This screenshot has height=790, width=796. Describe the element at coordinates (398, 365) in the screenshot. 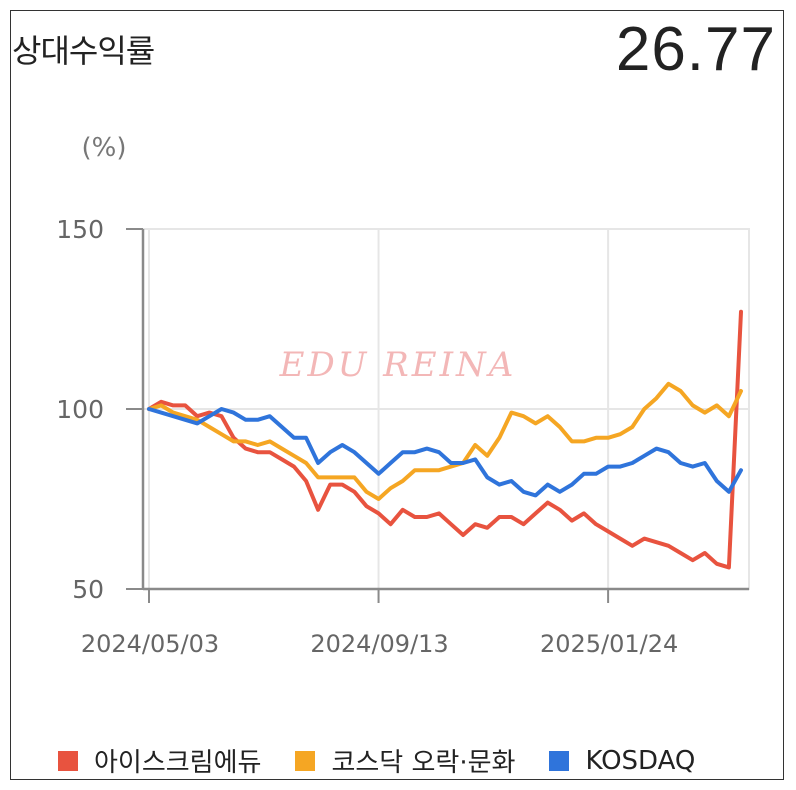

I see `watermark: EDU REINA` at that location.